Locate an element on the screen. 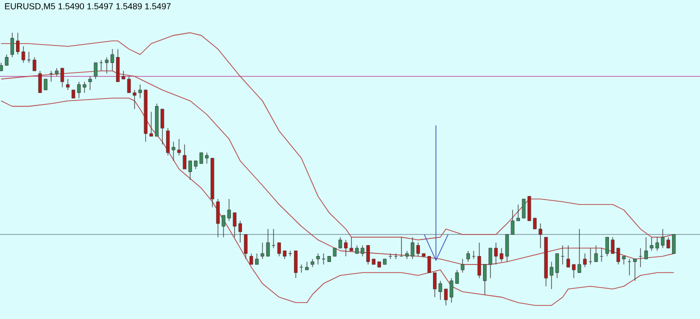  chart-title: EURUSD,M5 1.5490 1.5497 1.5489 1.5497 is located at coordinates (88, 6).